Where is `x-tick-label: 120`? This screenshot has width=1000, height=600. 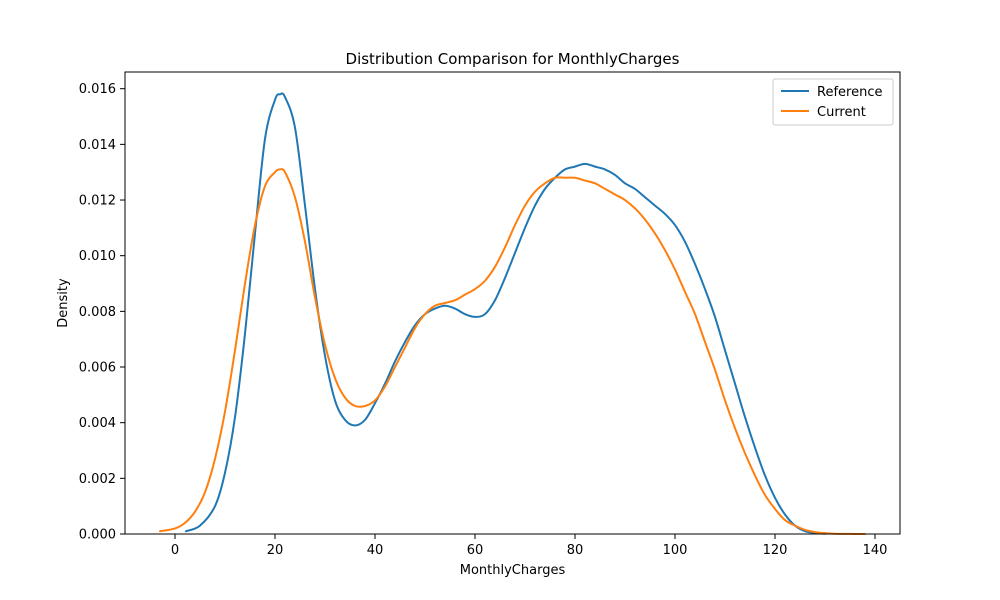 x-tick-label: 120 is located at coordinates (775, 550).